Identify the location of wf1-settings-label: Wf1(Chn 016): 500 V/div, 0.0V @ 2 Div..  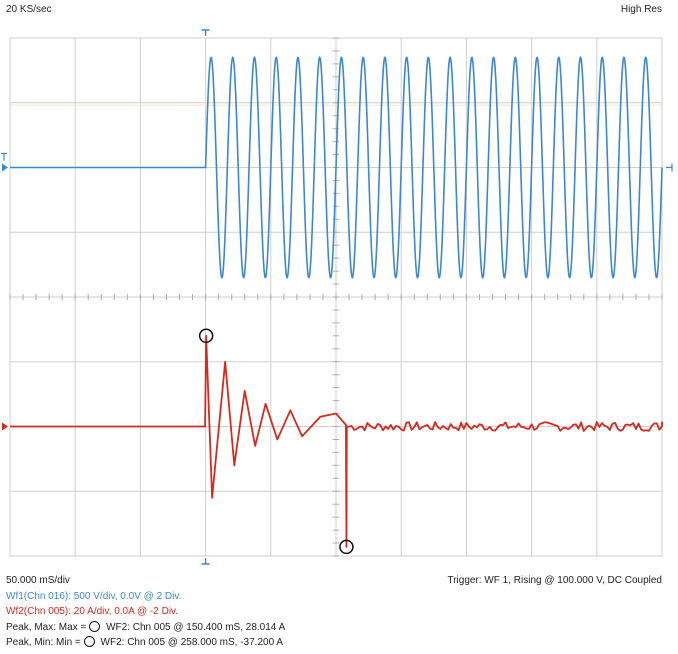
(94, 596).